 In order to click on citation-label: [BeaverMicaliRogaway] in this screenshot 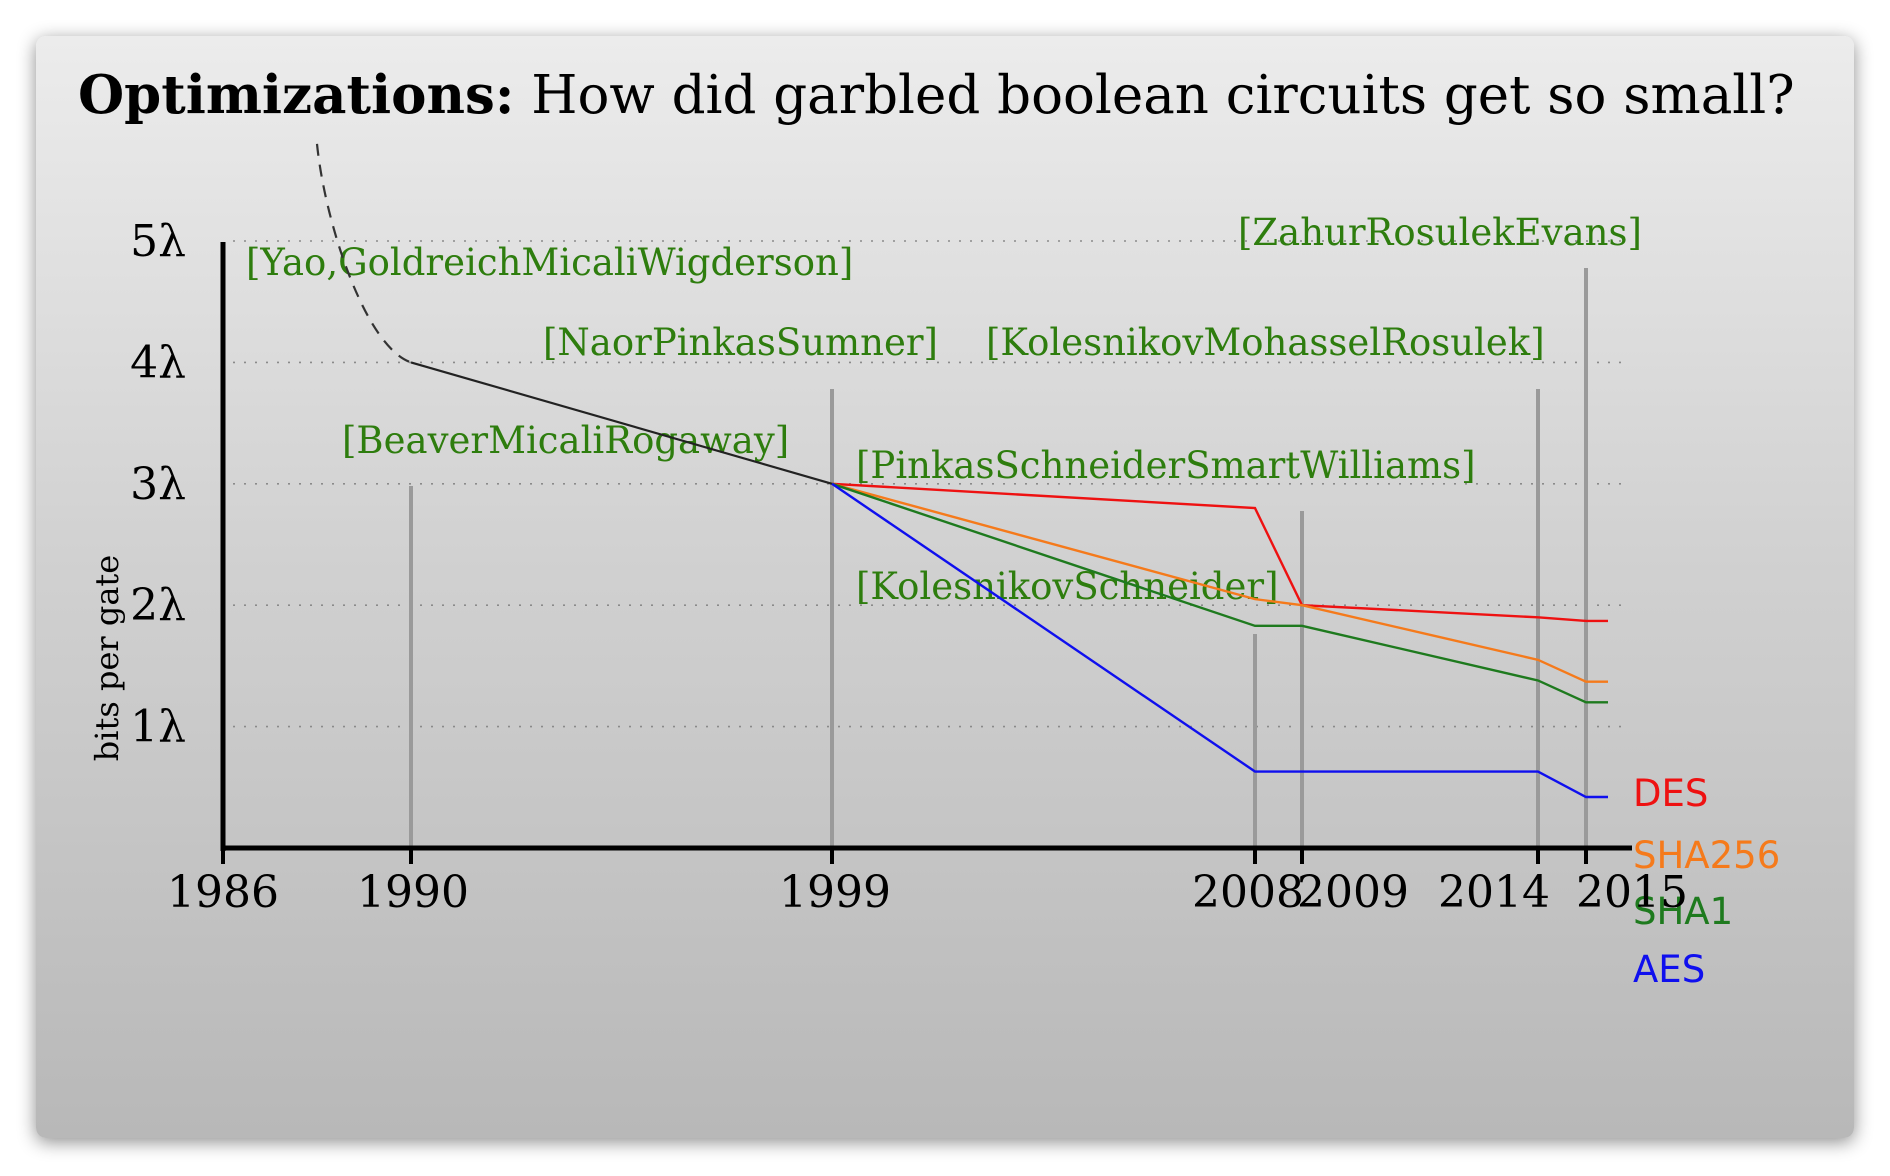, I will do `click(565, 440)`.